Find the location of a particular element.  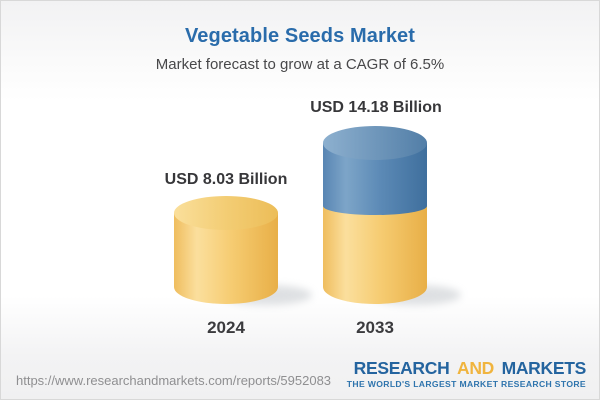

logo-wordmark: RESEARCH AND MARKETS is located at coordinates (467, 367).